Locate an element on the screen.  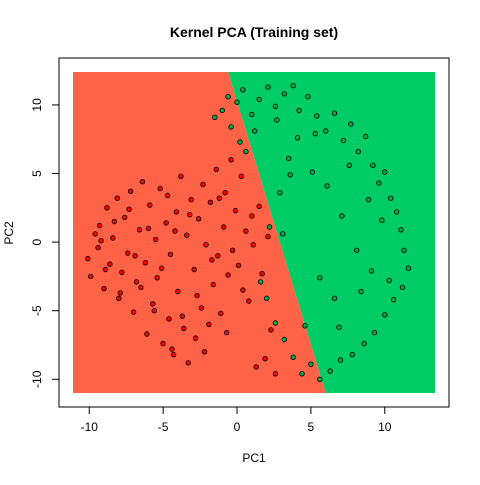
y-tick-label: 5 is located at coordinates (37, 173).